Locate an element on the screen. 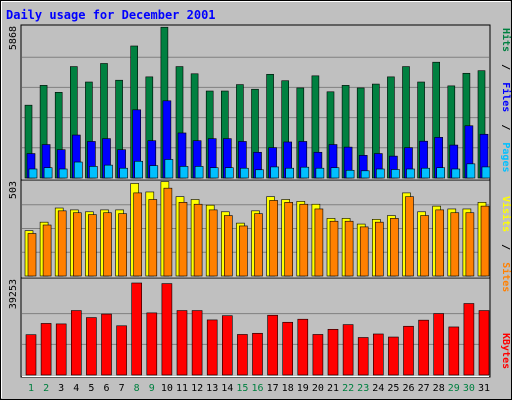 This screenshot has width=512, height=400. legend-pages: Pages is located at coordinates (505, 157).